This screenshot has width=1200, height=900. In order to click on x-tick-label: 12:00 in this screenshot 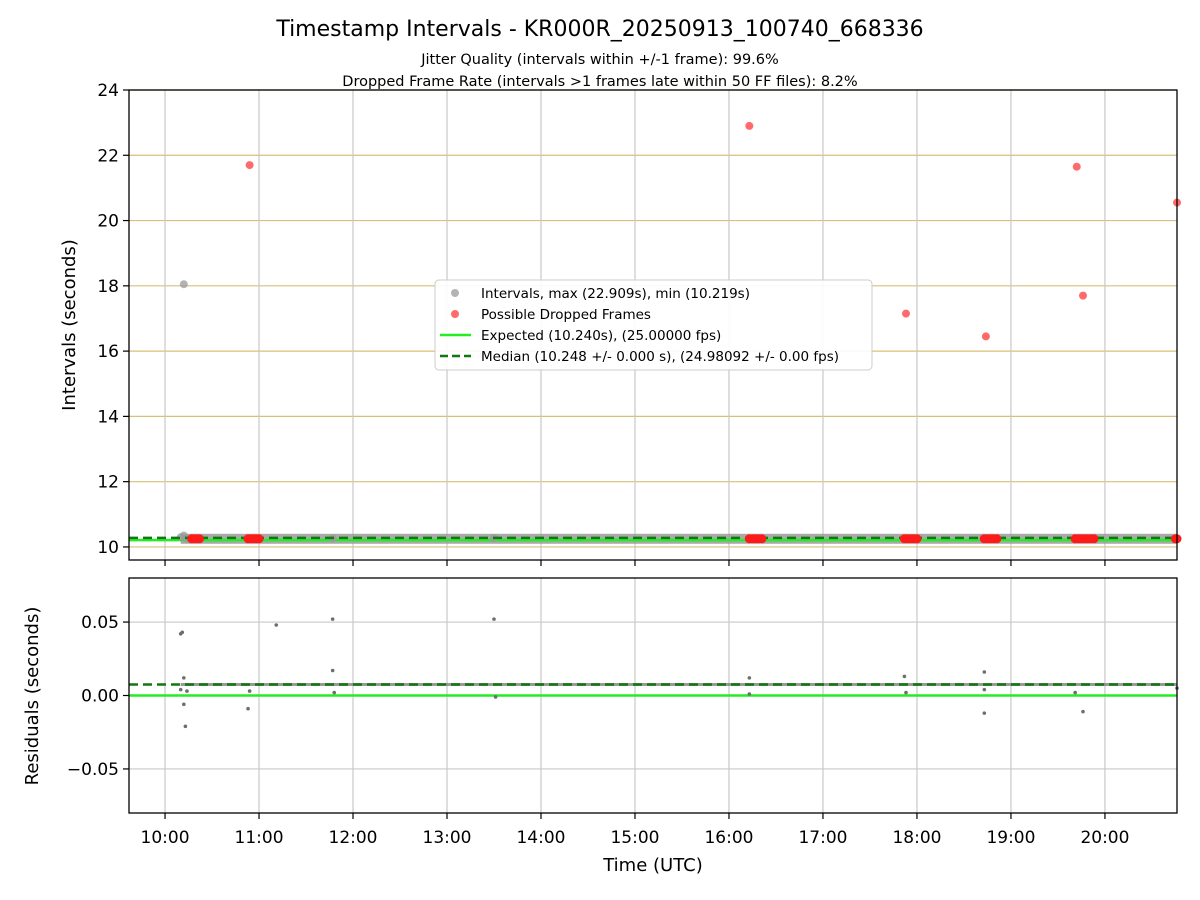, I will do `click(353, 838)`.